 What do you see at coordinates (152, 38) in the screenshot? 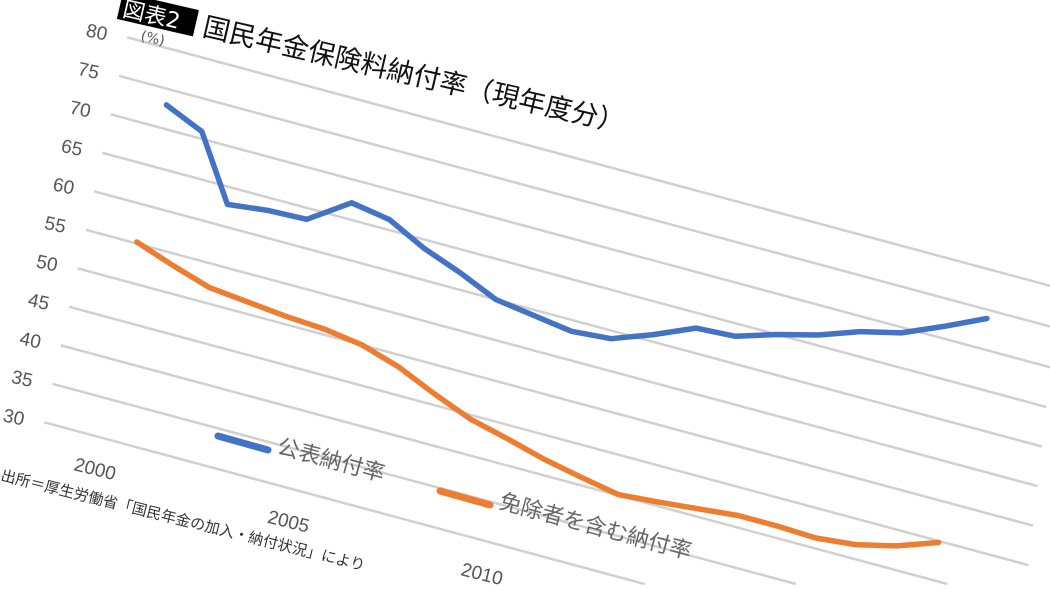
I see `y-axis-unit: (%)` at bounding box center [152, 38].